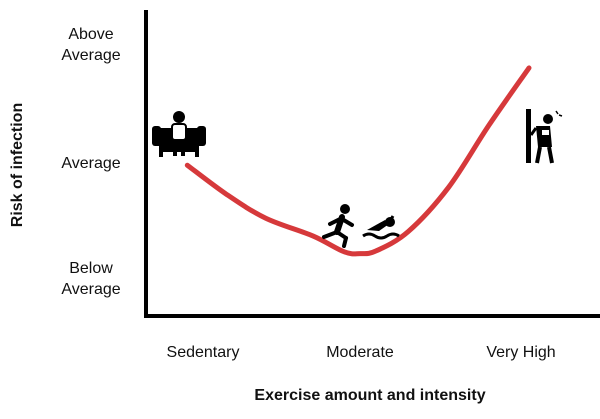  Describe the element at coordinates (90, 34) in the screenshot. I see `y-tick-above-average-line1: Above` at that location.